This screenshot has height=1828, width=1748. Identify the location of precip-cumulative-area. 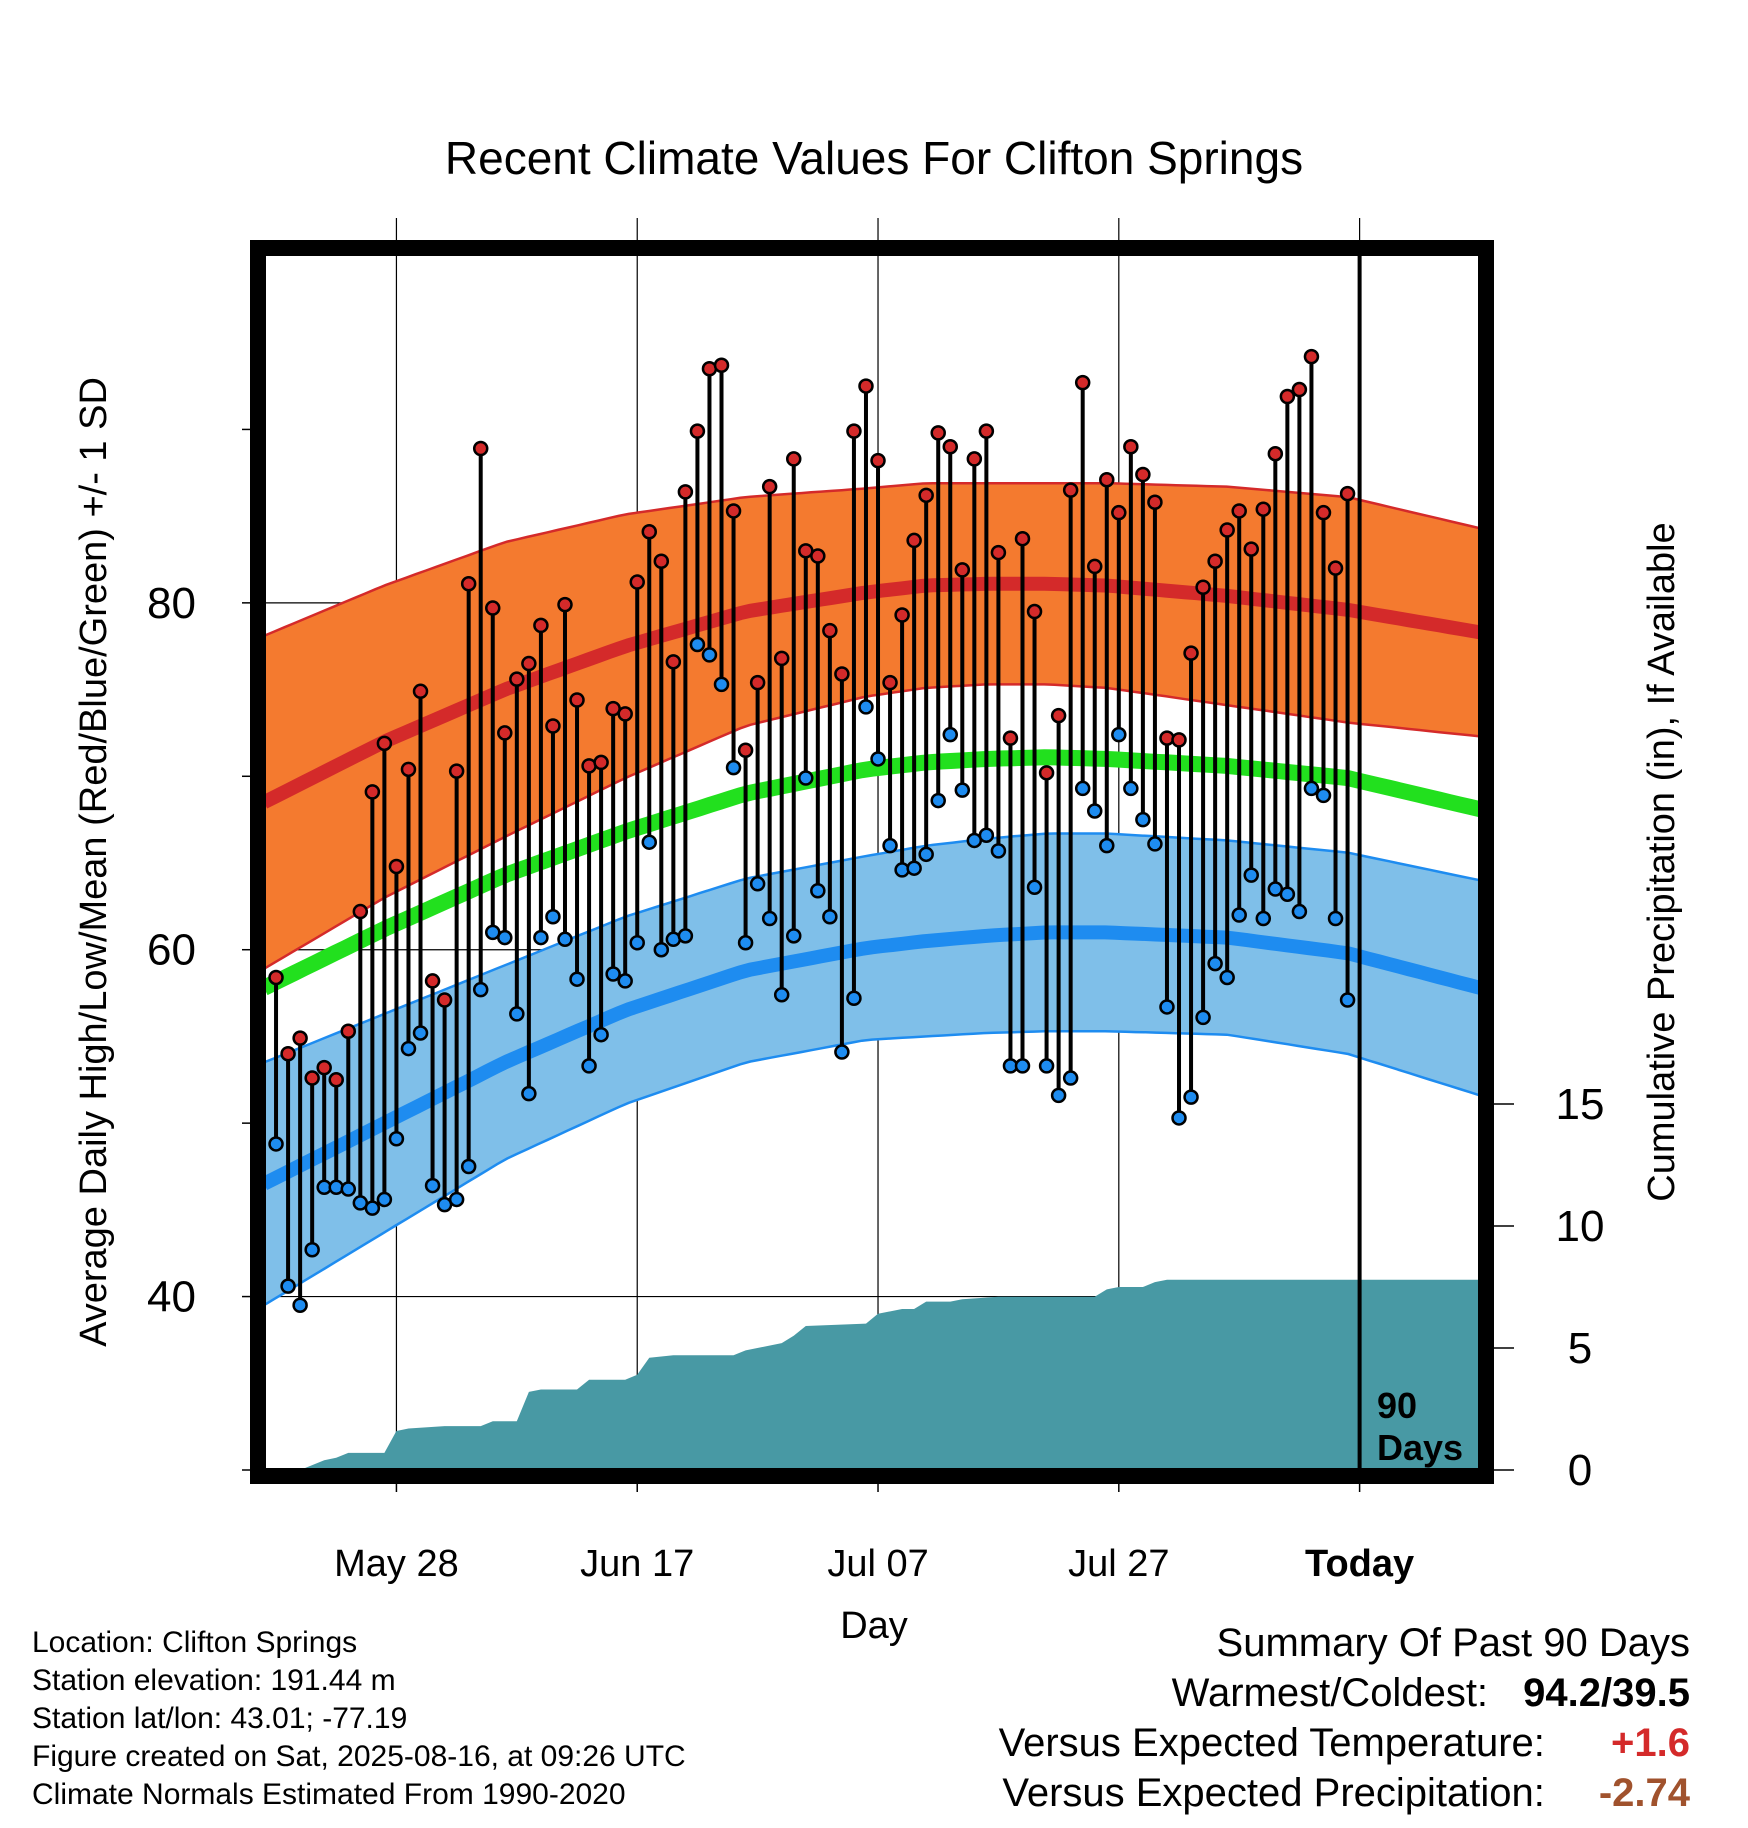
(890, 1374).